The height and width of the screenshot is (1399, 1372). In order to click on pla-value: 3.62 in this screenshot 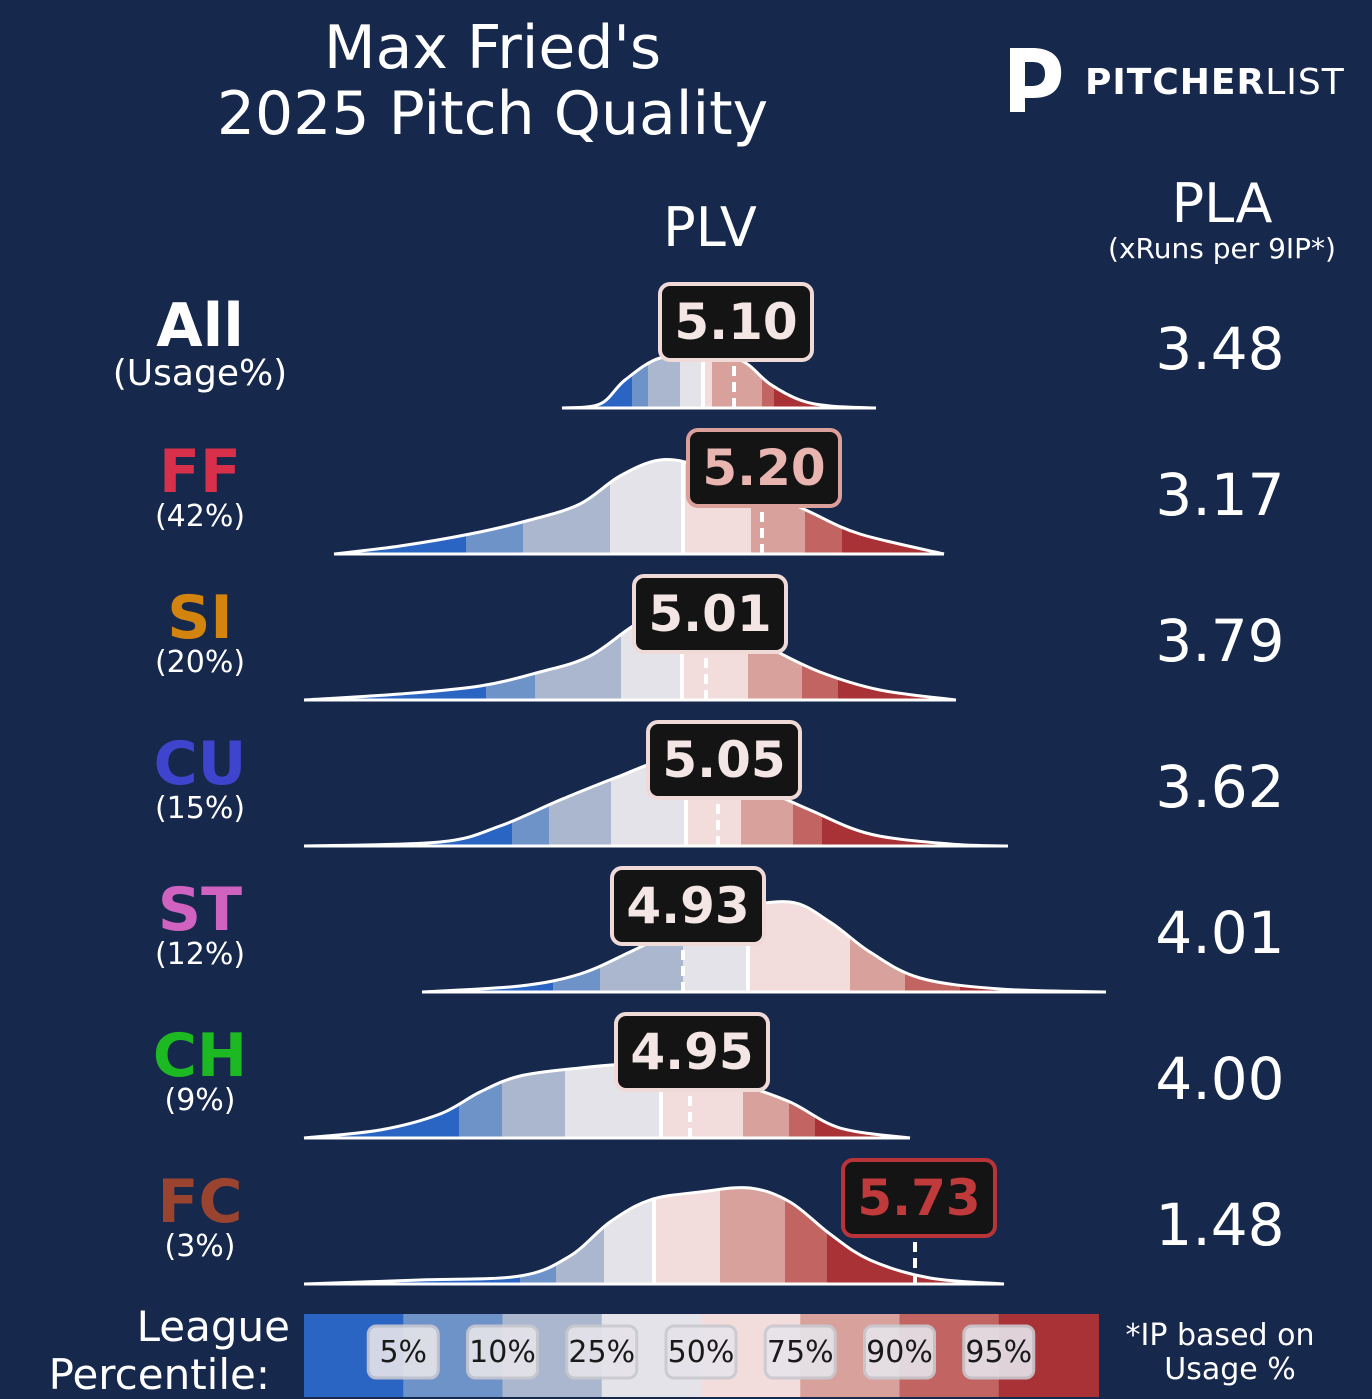, I will do `click(1220, 787)`.